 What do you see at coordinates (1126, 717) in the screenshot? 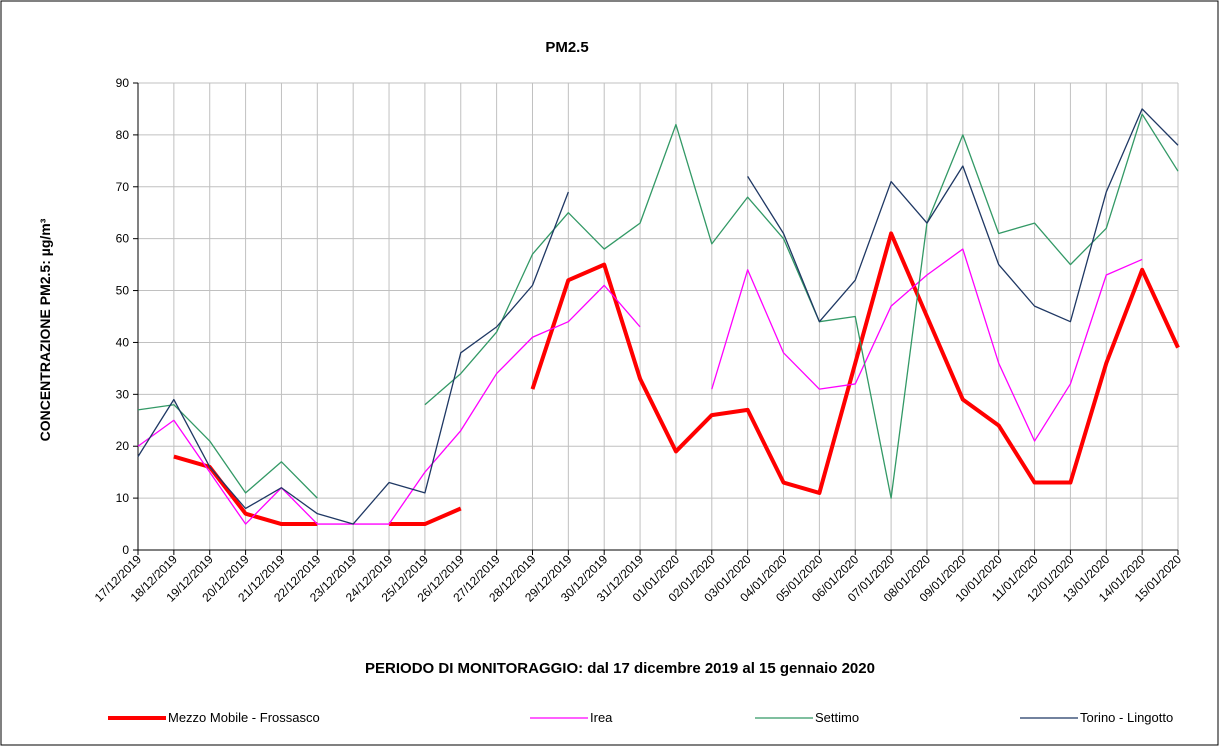
I see `legend-label: Torino - Lingotto` at bounding box center [1126, 717].